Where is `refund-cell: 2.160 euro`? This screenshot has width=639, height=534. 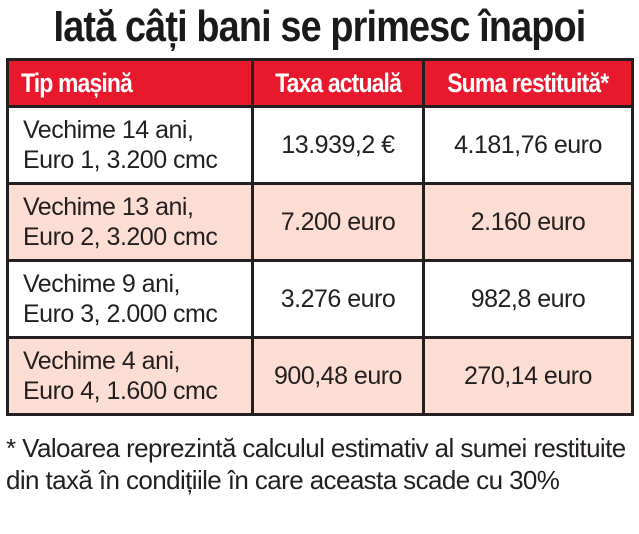 refund-cell: 2.160 euro is located at coordinates (528, 222).